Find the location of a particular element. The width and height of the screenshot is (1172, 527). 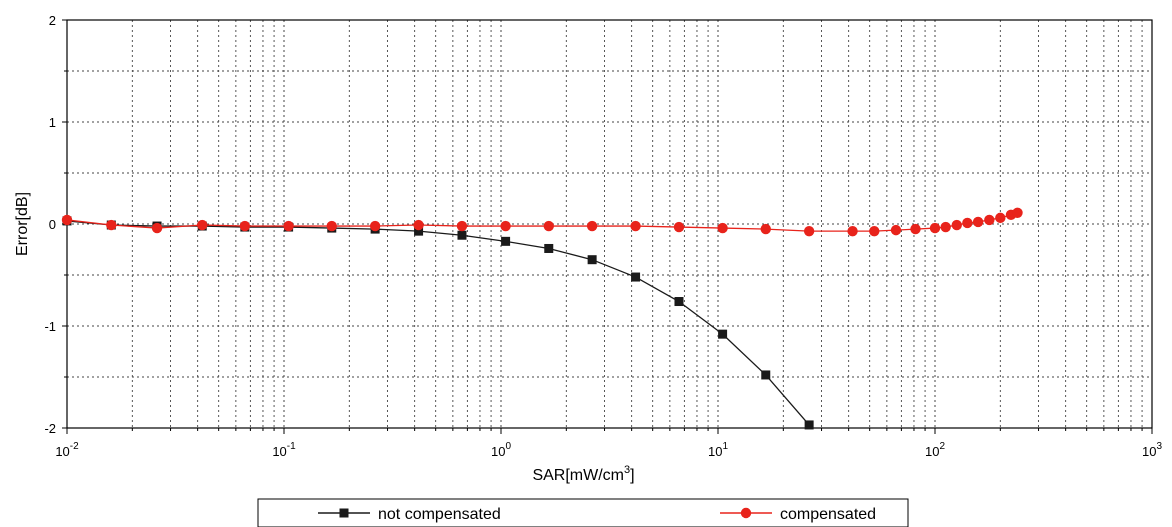

x-axis-title-main: SAR[mW/cm is located at coordinates (578, 475).